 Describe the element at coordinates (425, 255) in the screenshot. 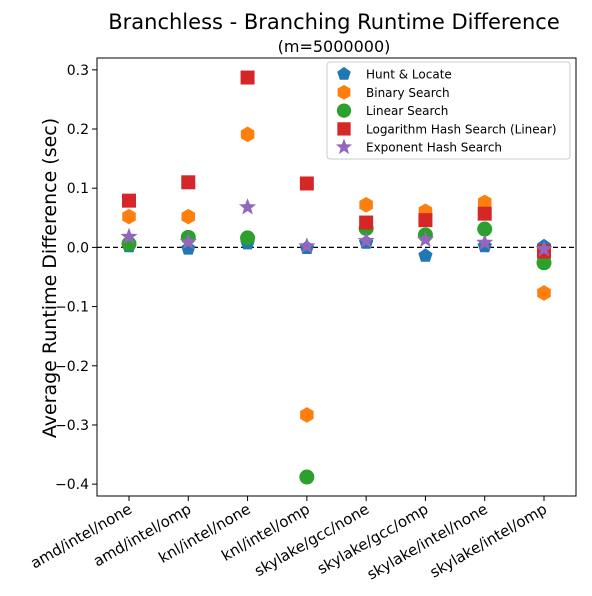

I see `point-hunt-locate` at that location.